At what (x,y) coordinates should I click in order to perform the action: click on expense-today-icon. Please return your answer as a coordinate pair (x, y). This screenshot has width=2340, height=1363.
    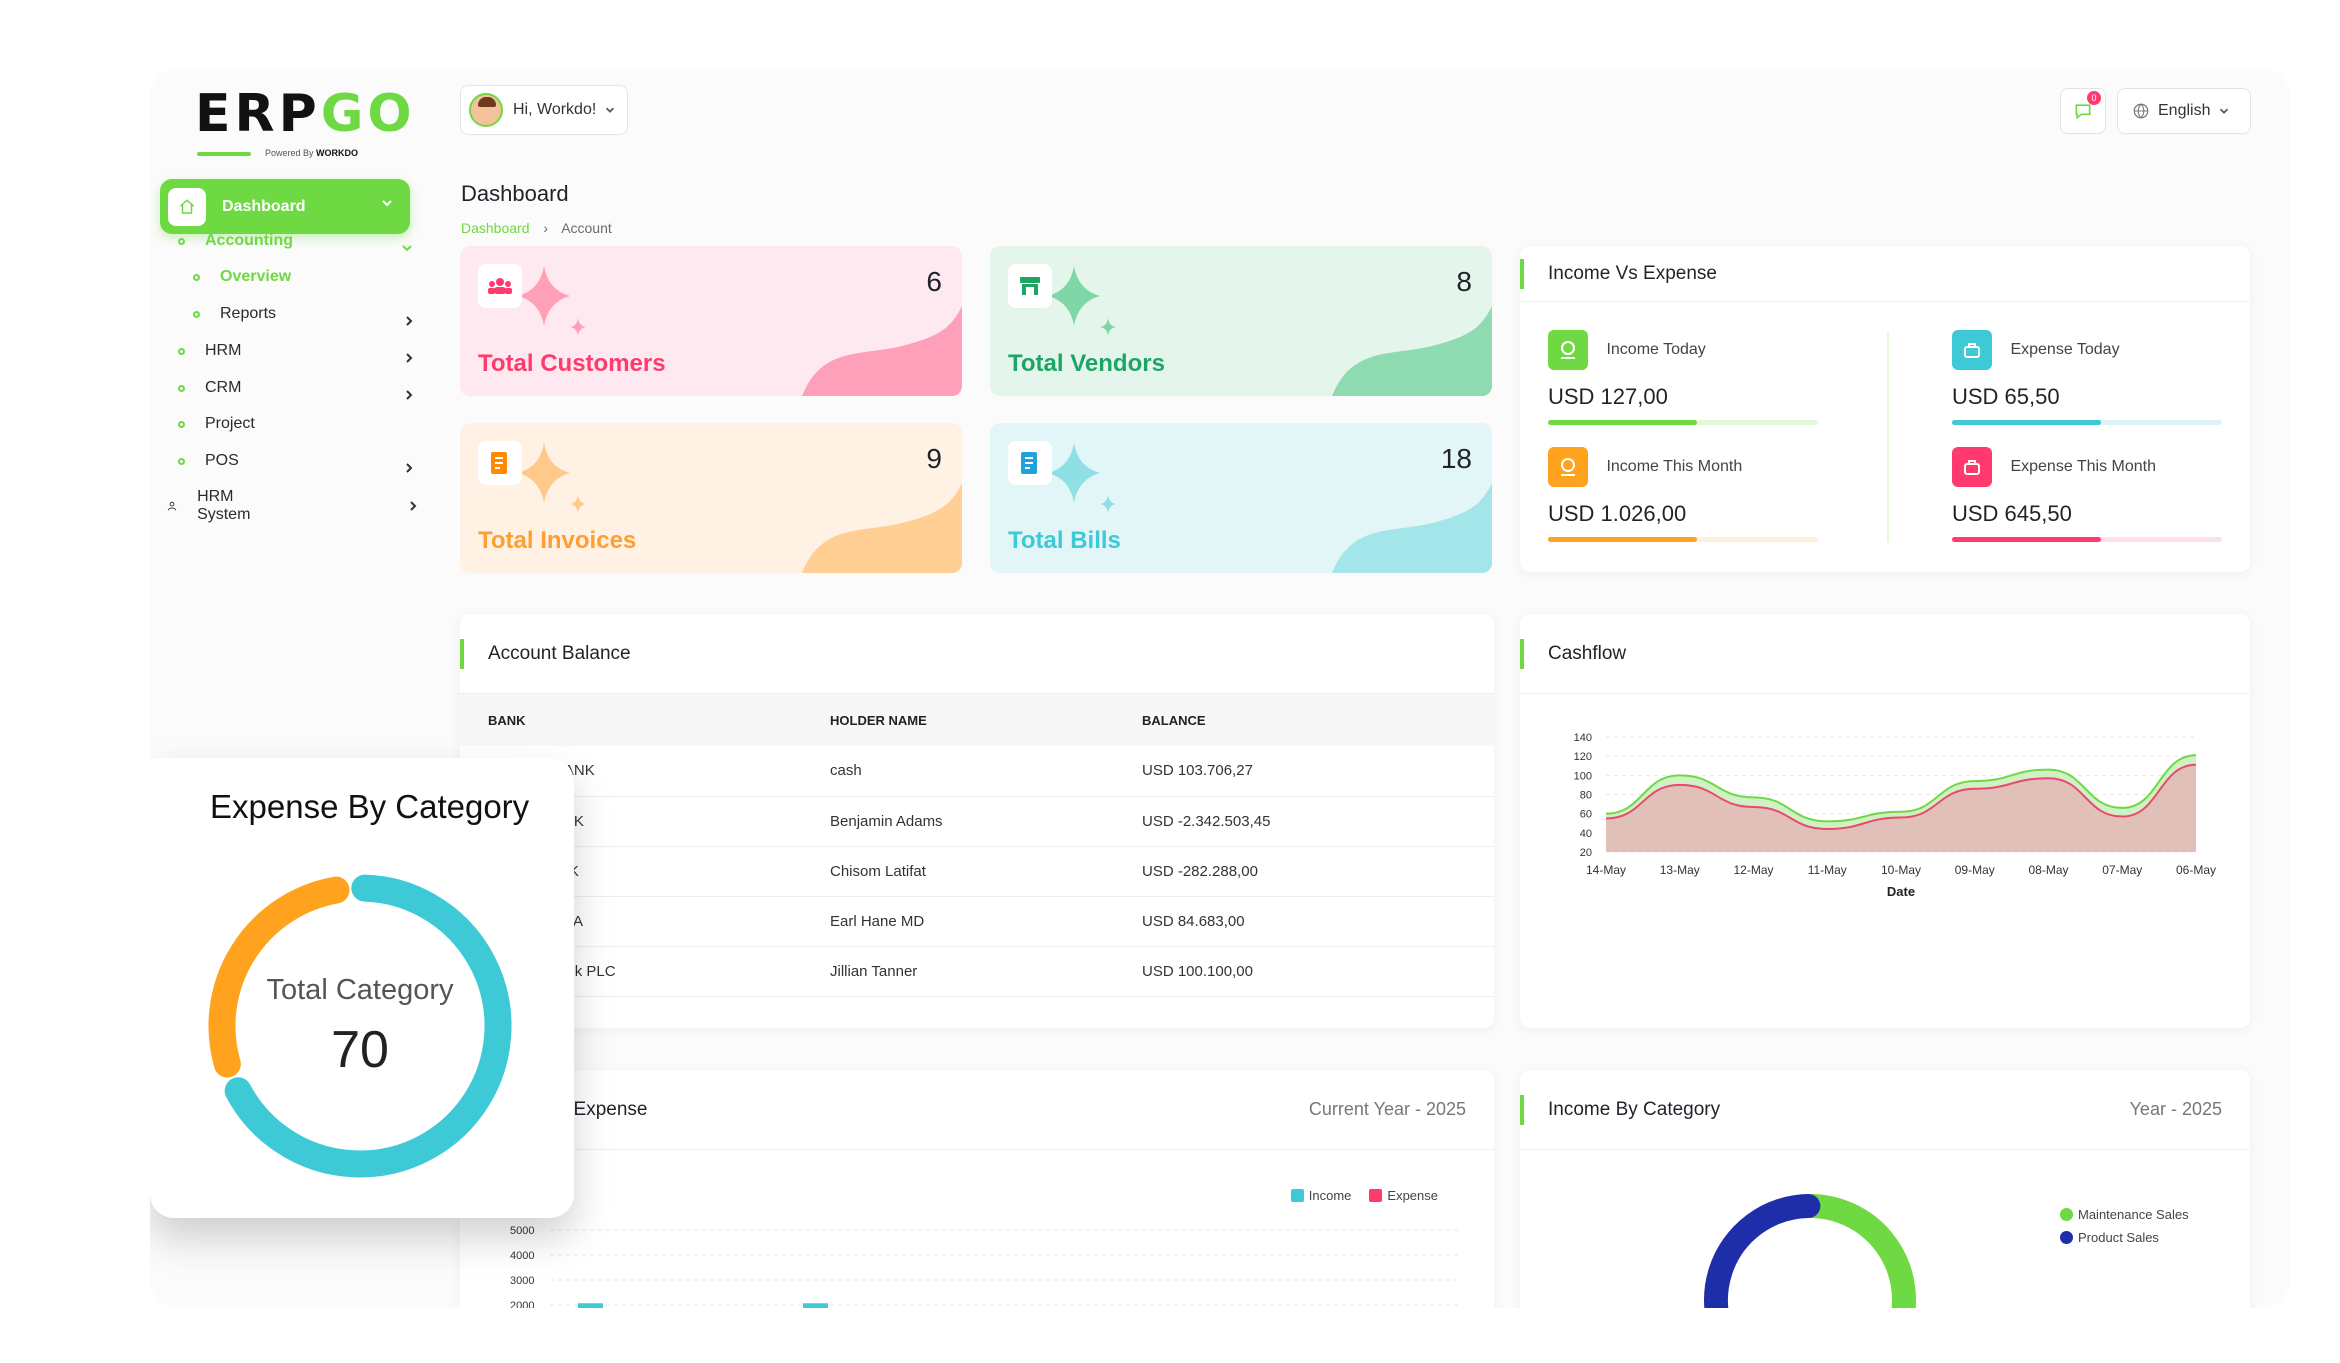
    Looking at the image, I should click on (1972, 350).